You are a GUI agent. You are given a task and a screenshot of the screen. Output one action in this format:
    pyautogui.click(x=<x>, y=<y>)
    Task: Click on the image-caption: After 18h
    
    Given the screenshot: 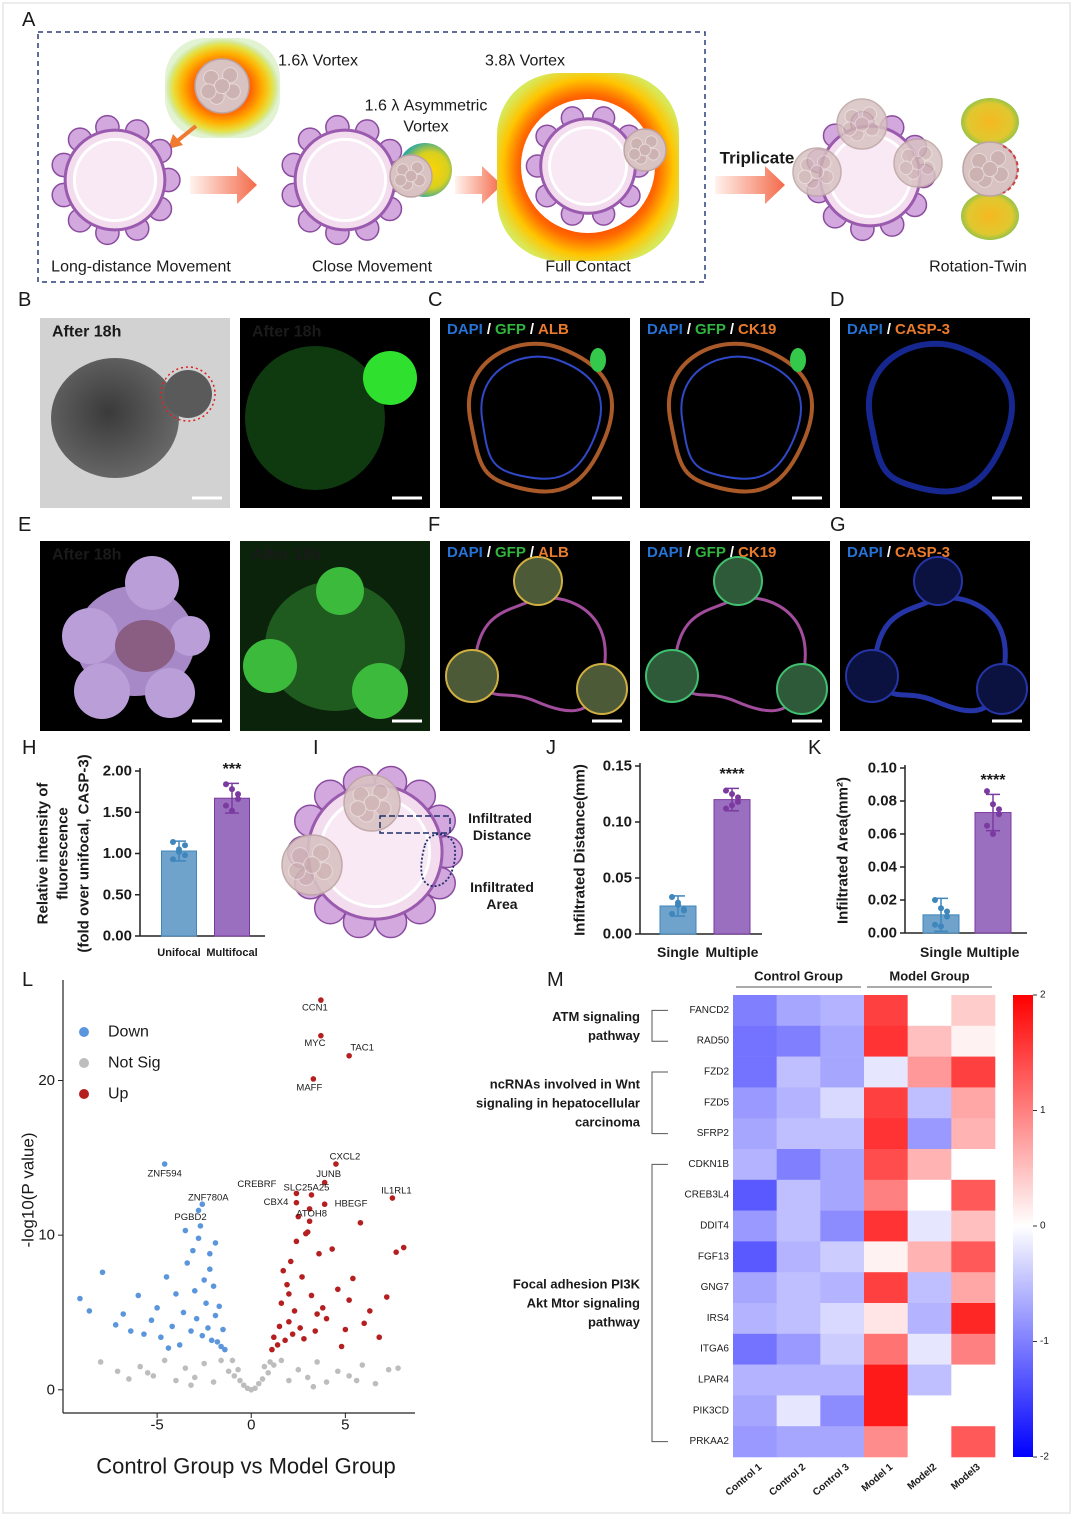 What is the action you would take?
    pyautogui.click(x=86, y=332)
    